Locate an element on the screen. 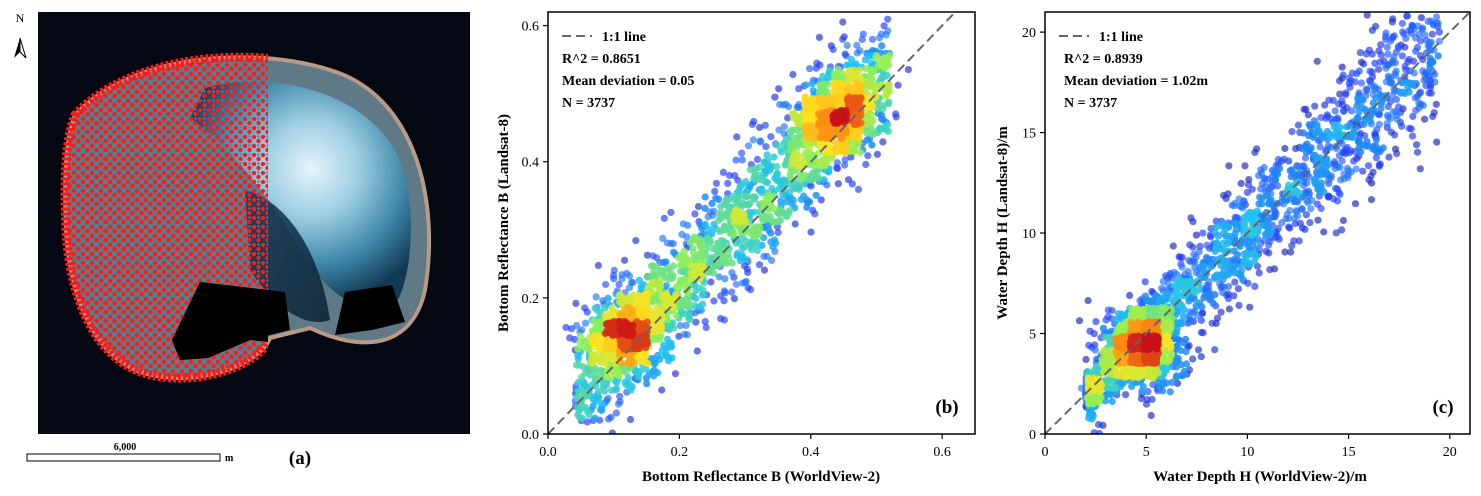 The image size is (1481, 496). scale-value: 6,000 is located at coordinates (125, 447).